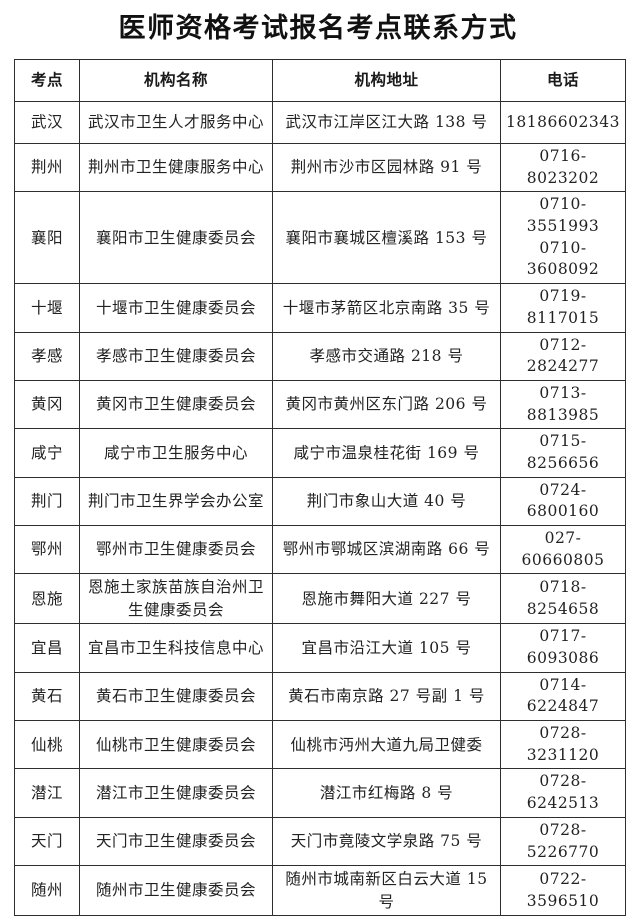 Image resolution: width=636 pixels, height=916 pixels. I want to click on phone-number: 18186602343, so click(563, 121).